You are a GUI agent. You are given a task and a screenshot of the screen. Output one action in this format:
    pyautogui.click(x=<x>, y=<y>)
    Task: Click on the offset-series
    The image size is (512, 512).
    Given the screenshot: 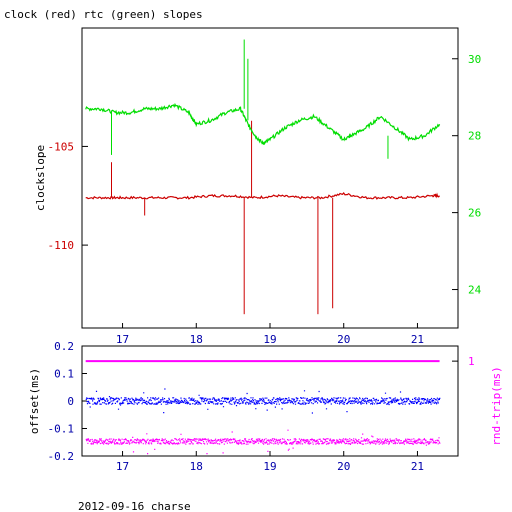 What is the action you would take?
    pyautogui.click(x=263, y=401)
    